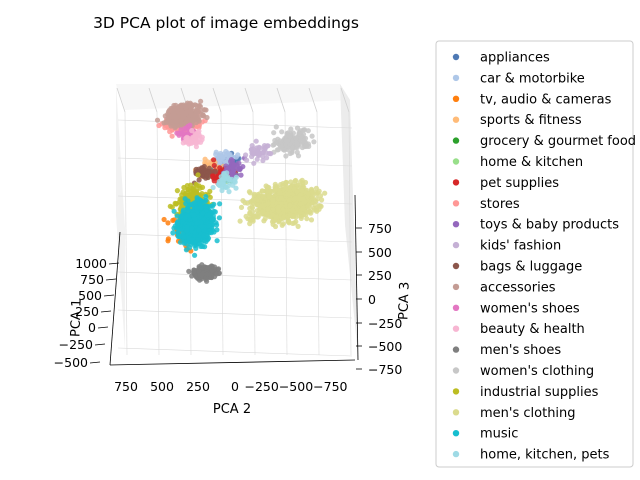  Describe the element at coordinates (71, 362) in the screenshot. I see `x-tick-label: −500` at that location.